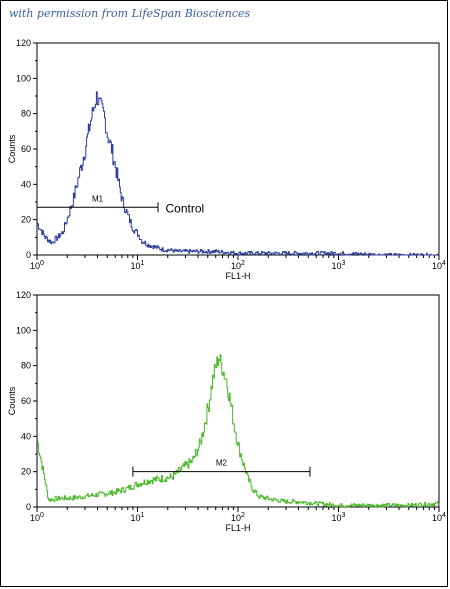  What do you see at coordinates (98, 198) in the screenshot?
I see `marker-label: M1` at bounding box center [98, 198].